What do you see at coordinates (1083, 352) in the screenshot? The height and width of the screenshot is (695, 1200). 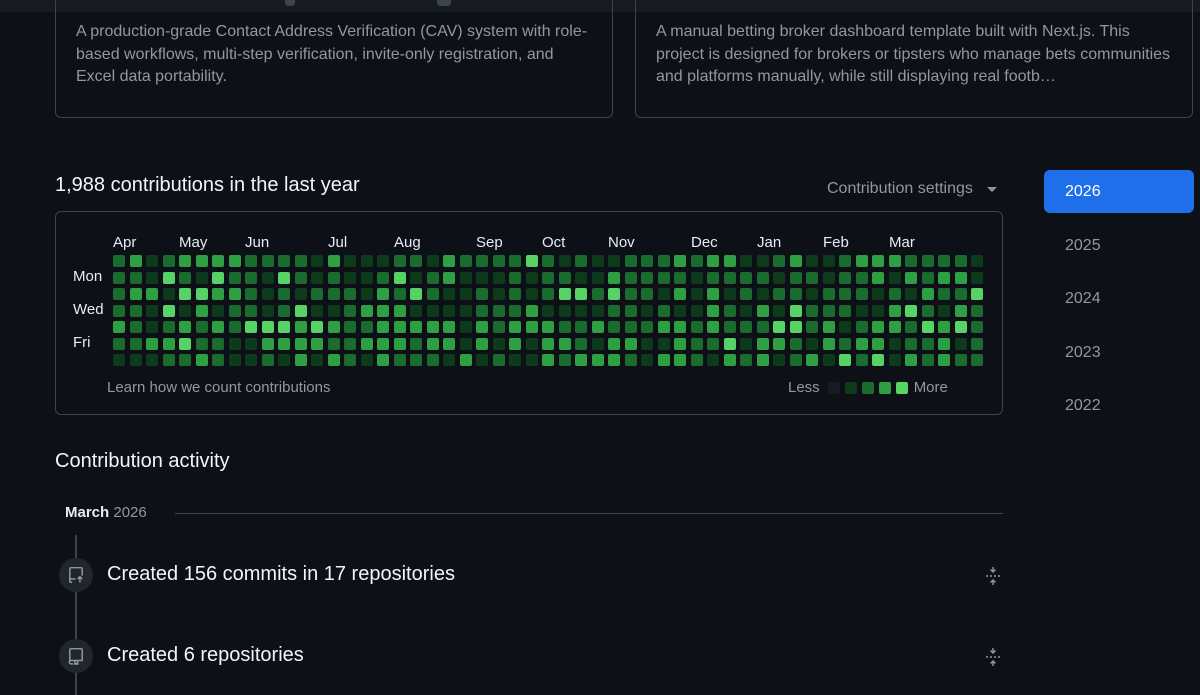 I see `year-2023-link: 2023` at bounding box center [1083, 352].